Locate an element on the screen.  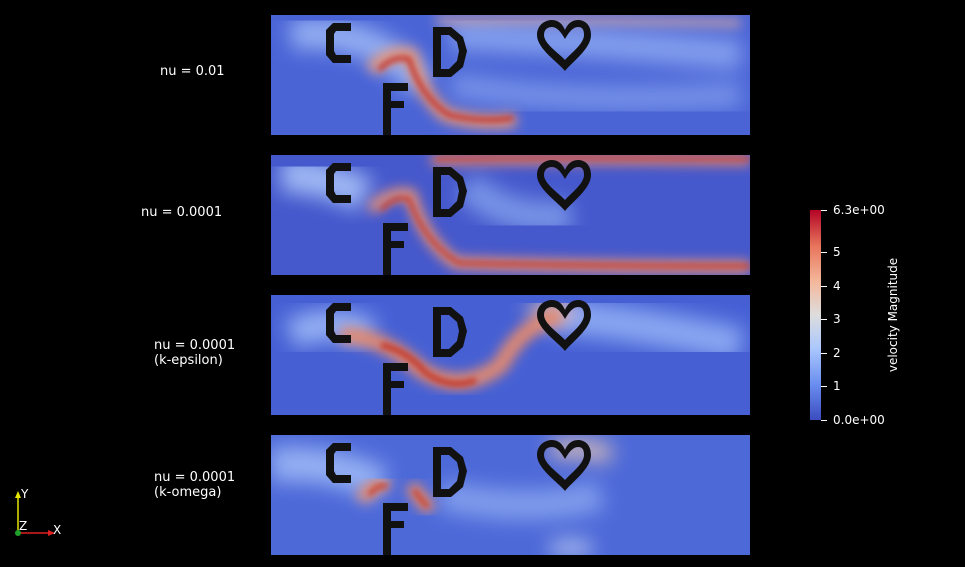
colorbar-min-label: 0.0e+00 is located at coordinates (859, 420).